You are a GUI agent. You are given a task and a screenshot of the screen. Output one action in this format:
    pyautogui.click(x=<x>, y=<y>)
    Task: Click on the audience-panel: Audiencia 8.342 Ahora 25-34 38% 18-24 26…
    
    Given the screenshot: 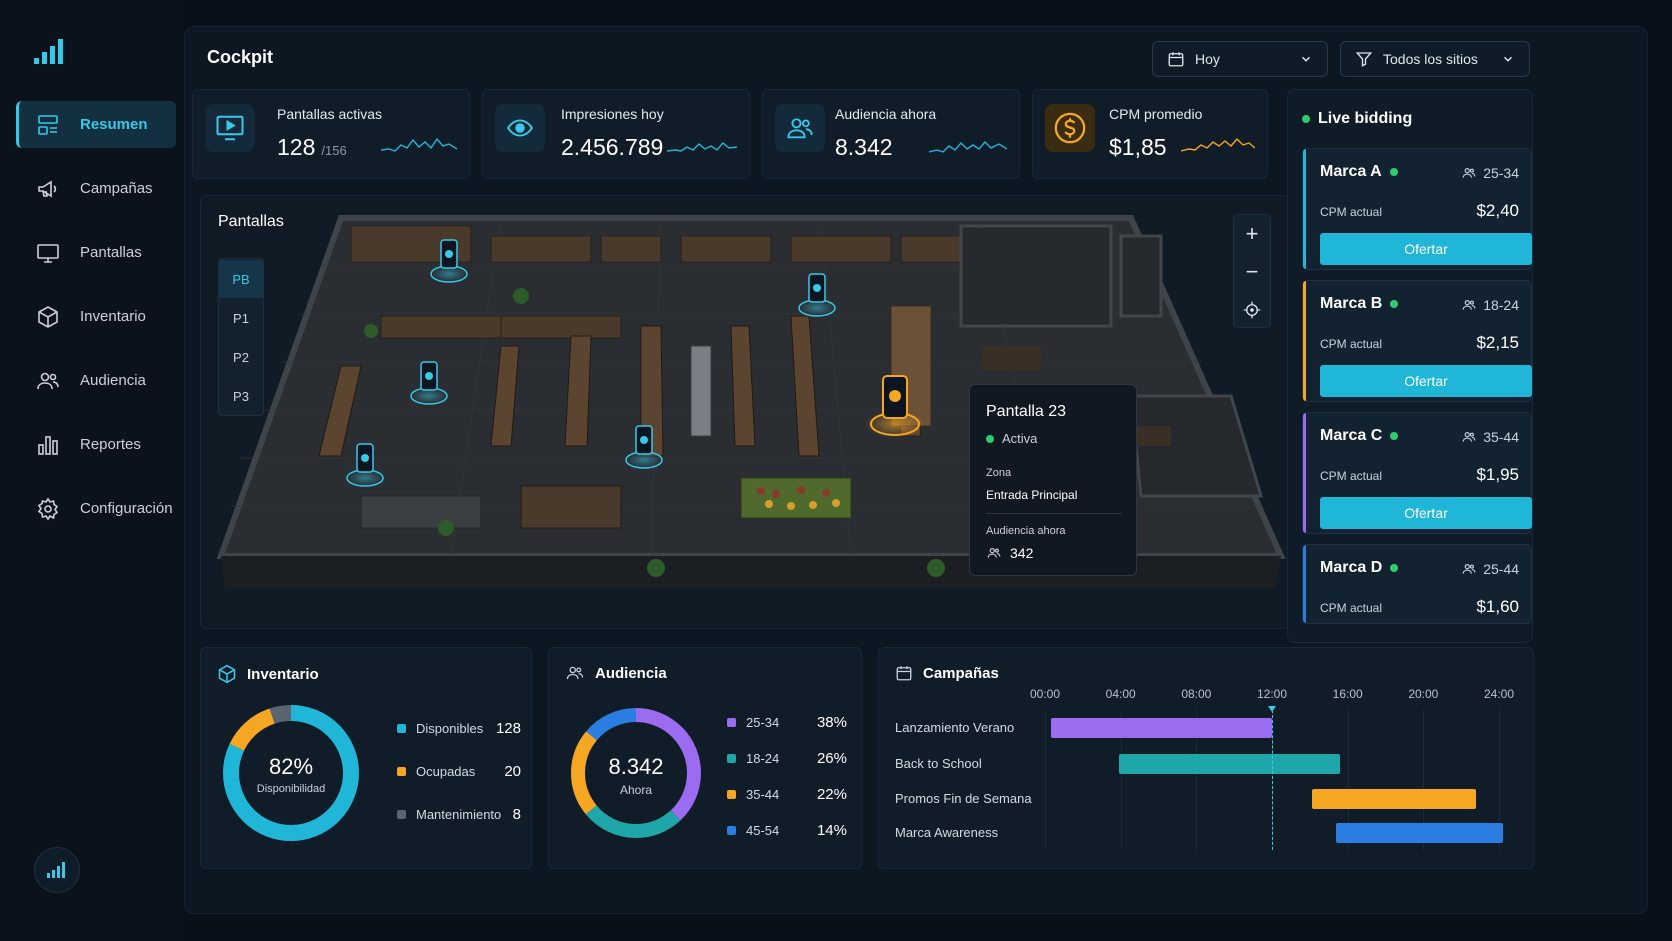 What is the action you would take?
    pyautogui.click(x=705, y=758)
    